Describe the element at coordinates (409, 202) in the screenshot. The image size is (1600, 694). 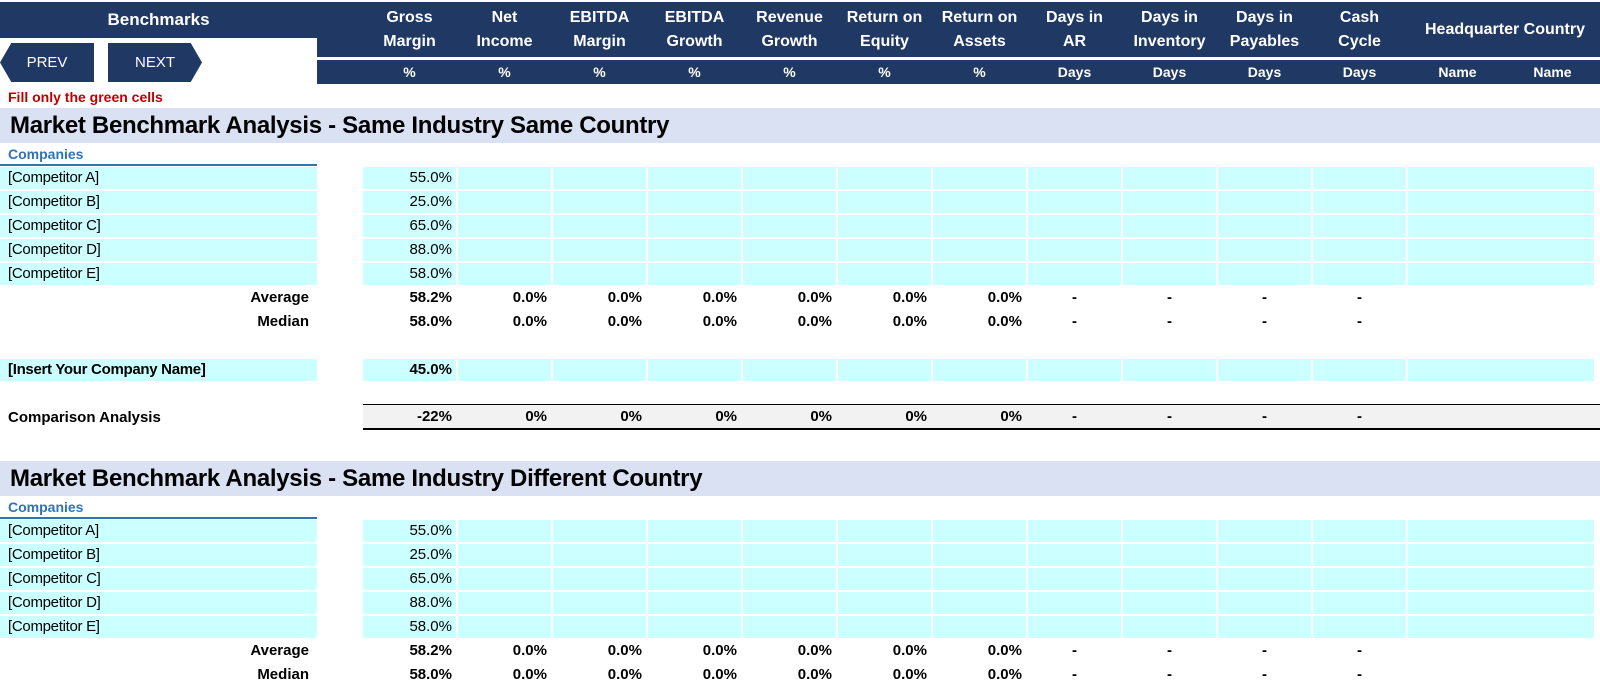
I see `input-cell: 25.0%` at that location.